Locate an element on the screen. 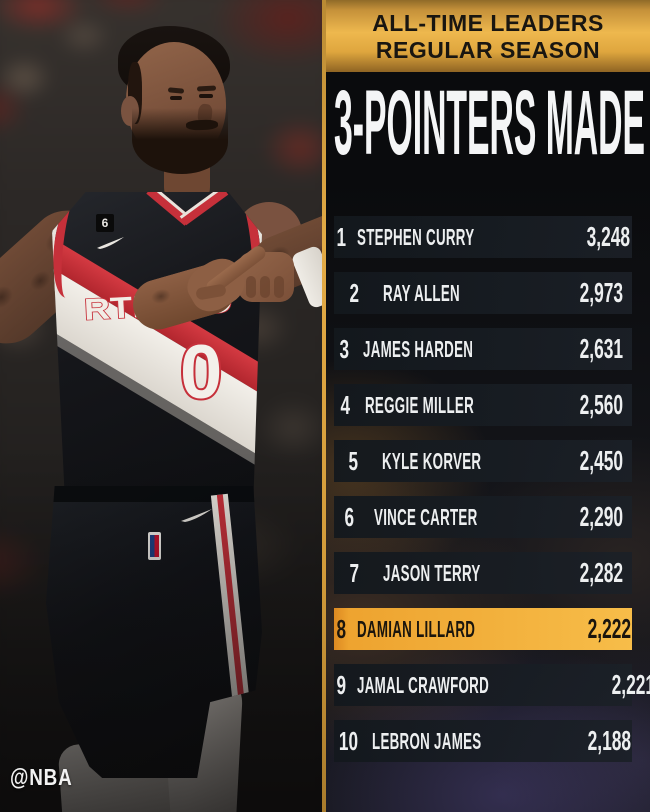 The height and width of the screenshot is (812, 650). stat-value: 2,222 is located at coordinates (609, 628).